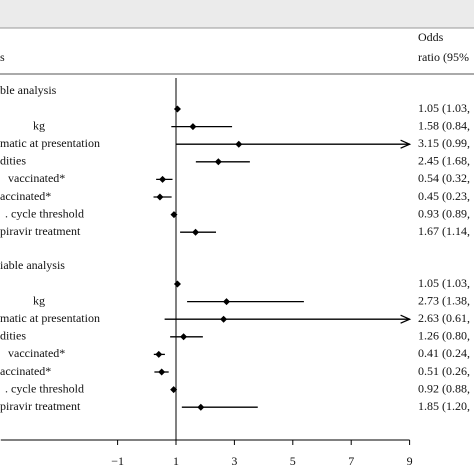 This screenshot has height=474, width=474. I want to click on header-band, so click(237, 14).